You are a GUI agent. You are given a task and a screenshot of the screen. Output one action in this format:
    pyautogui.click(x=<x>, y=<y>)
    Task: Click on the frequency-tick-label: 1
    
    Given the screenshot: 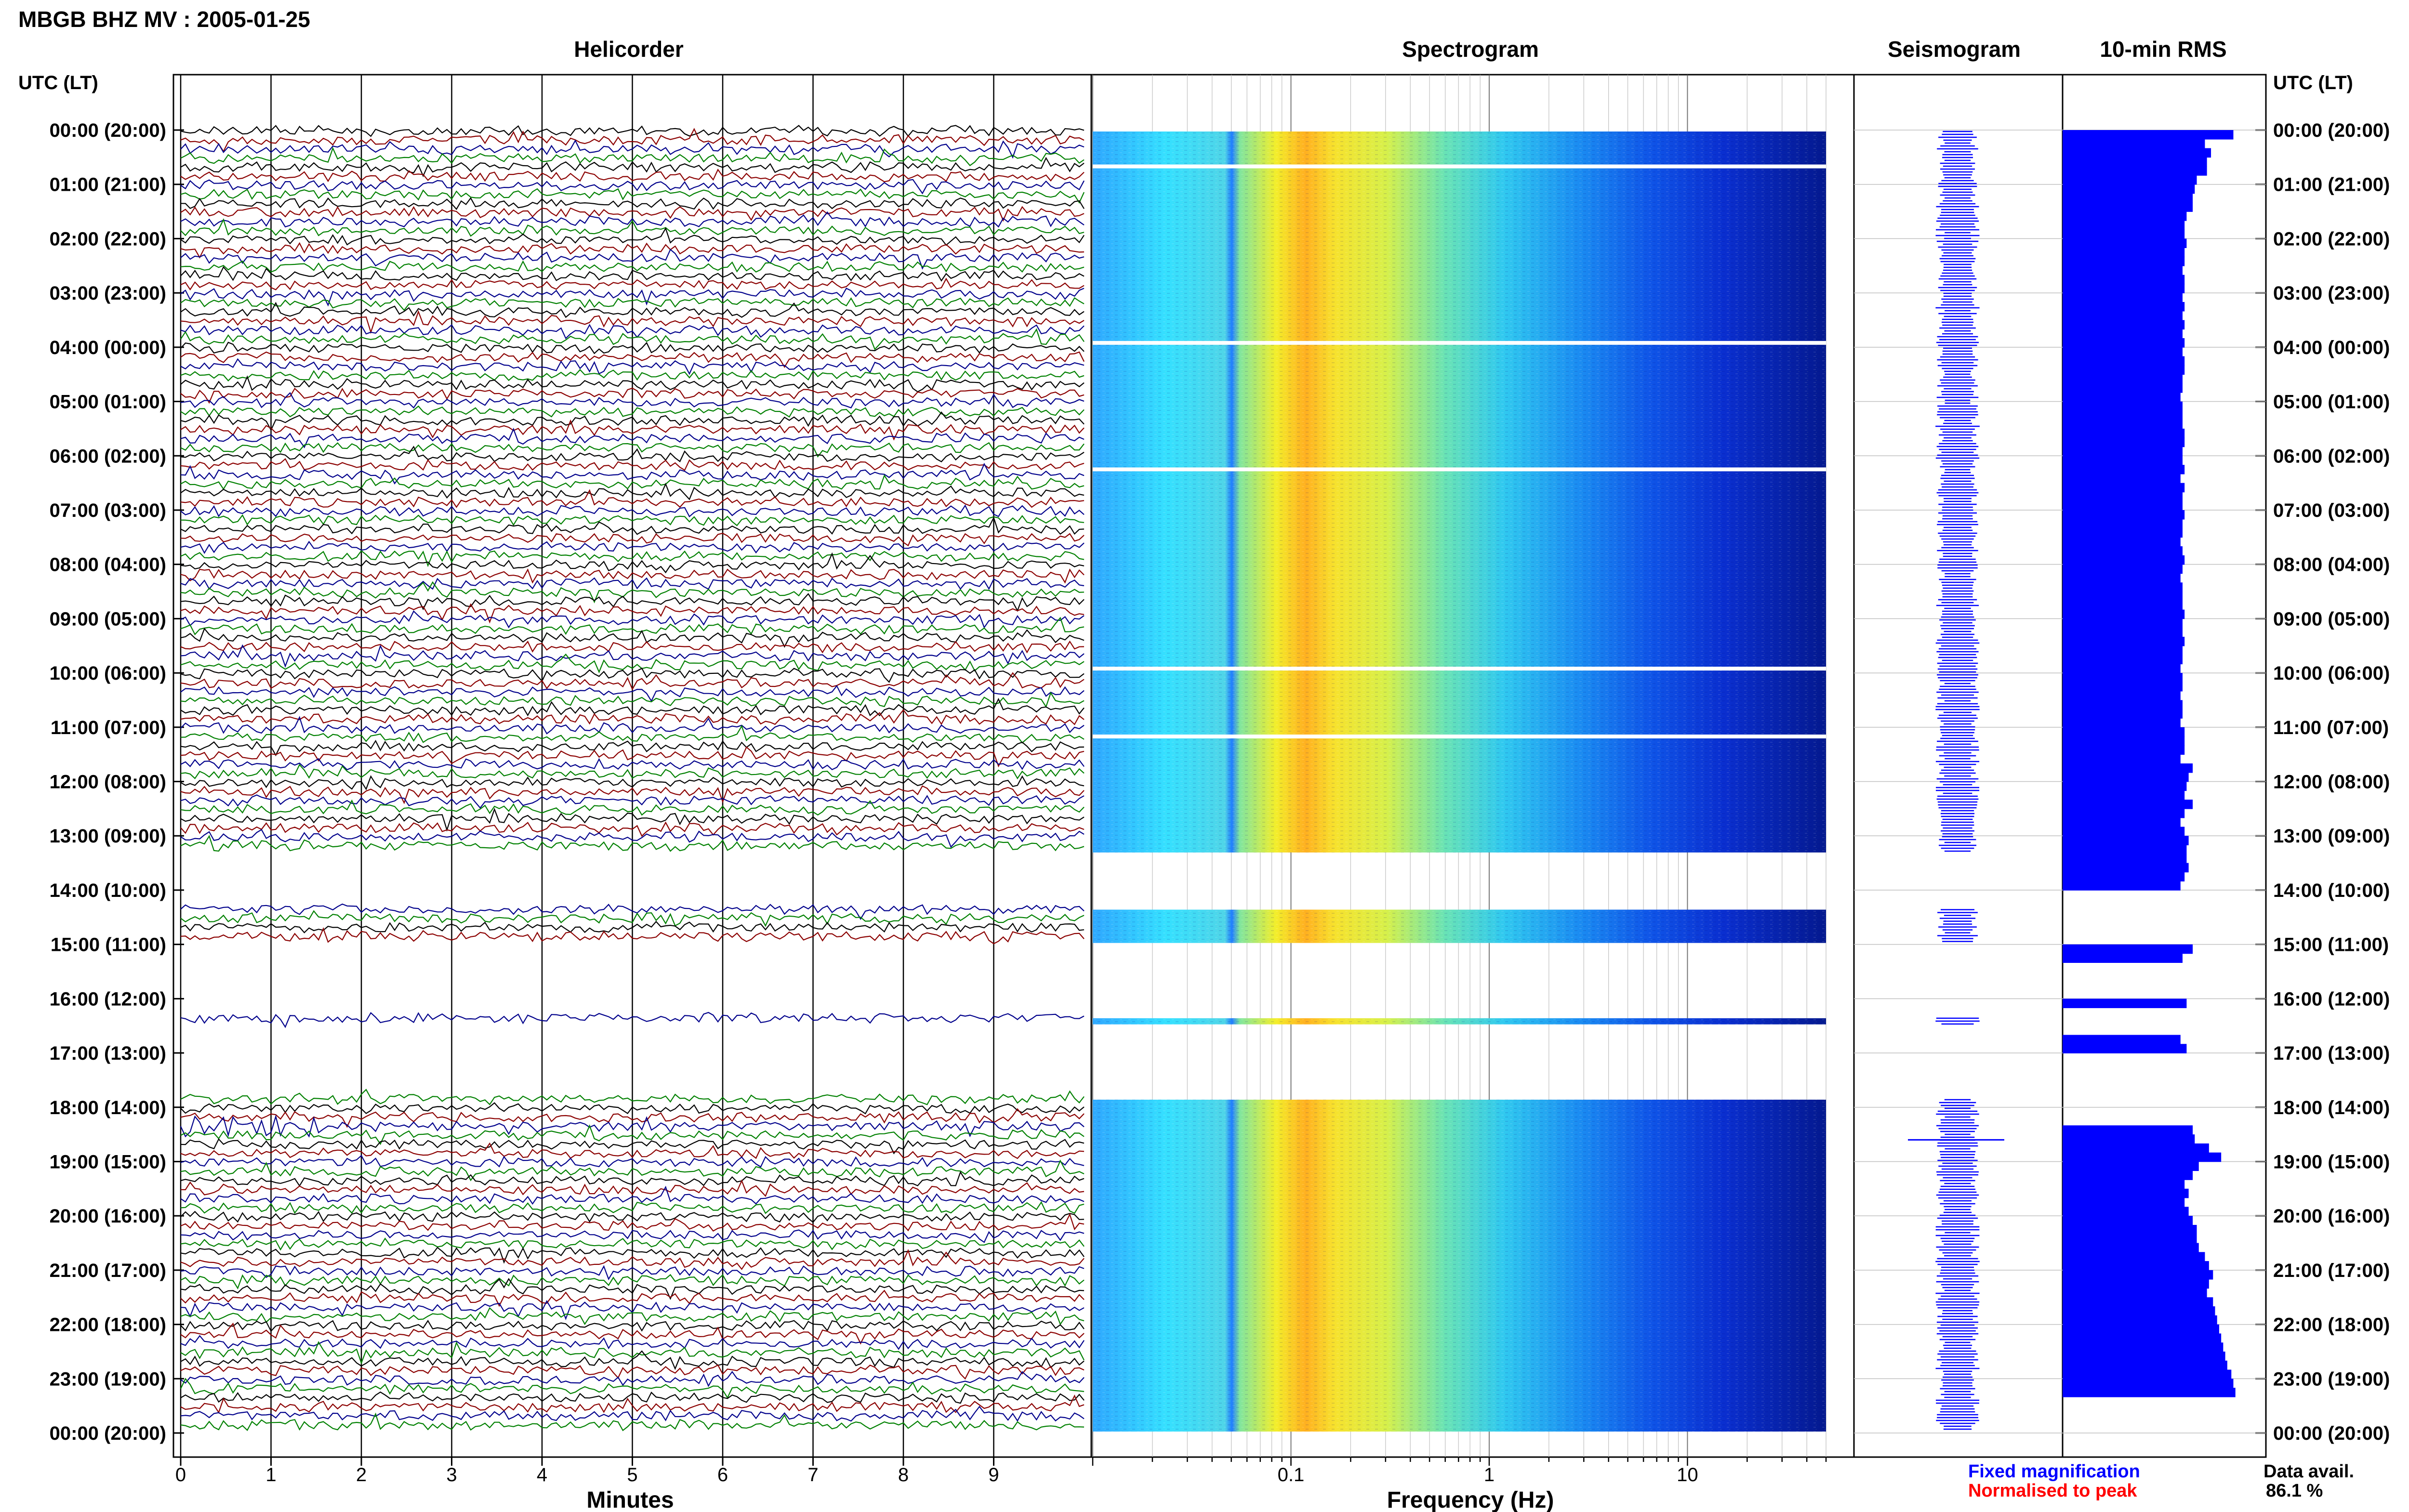 What is the action you would take?
    pyautogui.click(x=1489, y=1475)
    